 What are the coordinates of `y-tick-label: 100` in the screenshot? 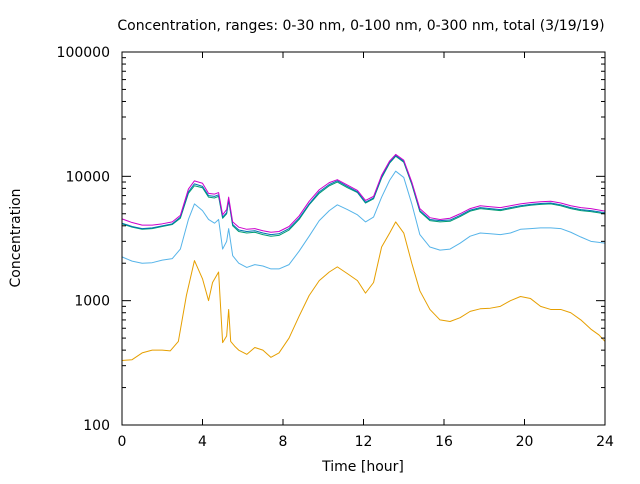 It's located at (96, 426).